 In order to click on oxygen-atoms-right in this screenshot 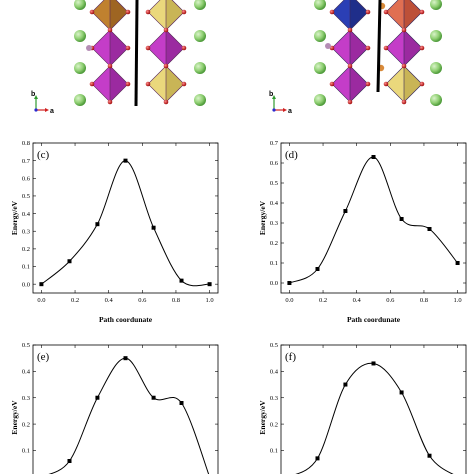, I will do `click(375, 53)`.